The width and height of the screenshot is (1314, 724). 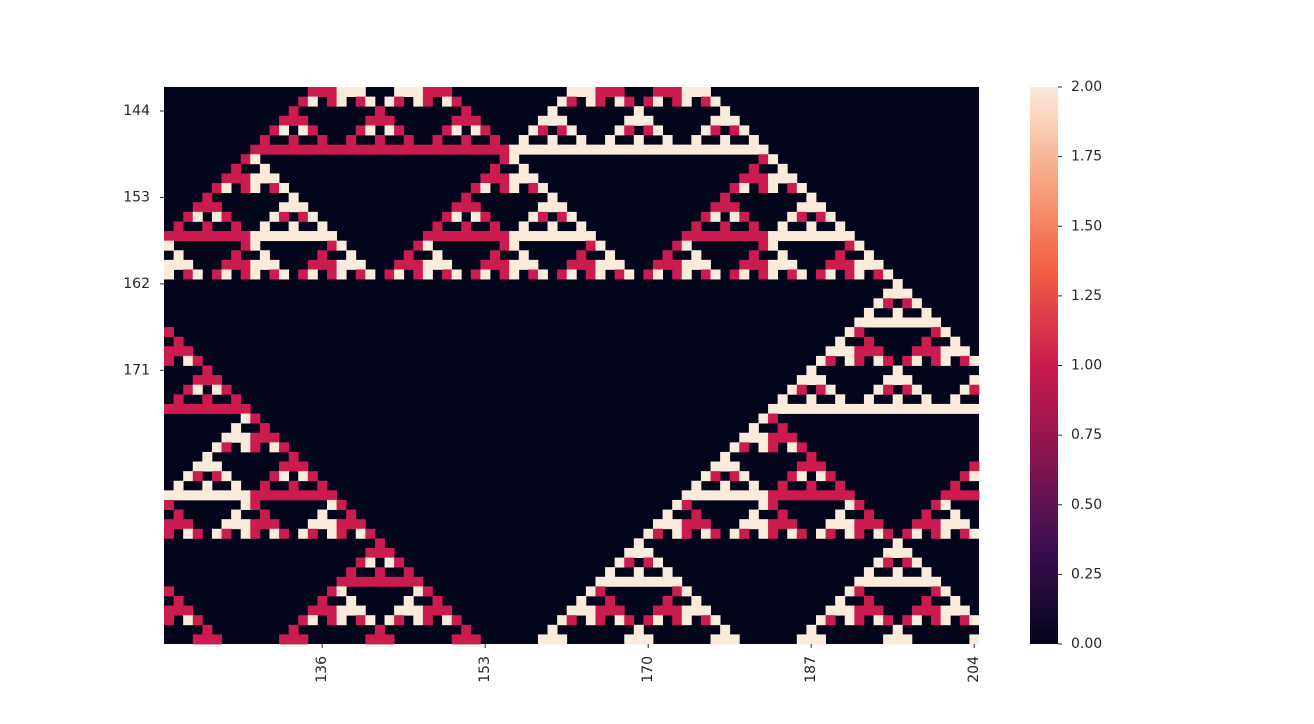 What do you see at coordinates (1086, 574) in the screenshot?
I see `colorbar-tick-label: 0.25` at bounding box center [1086, 574].